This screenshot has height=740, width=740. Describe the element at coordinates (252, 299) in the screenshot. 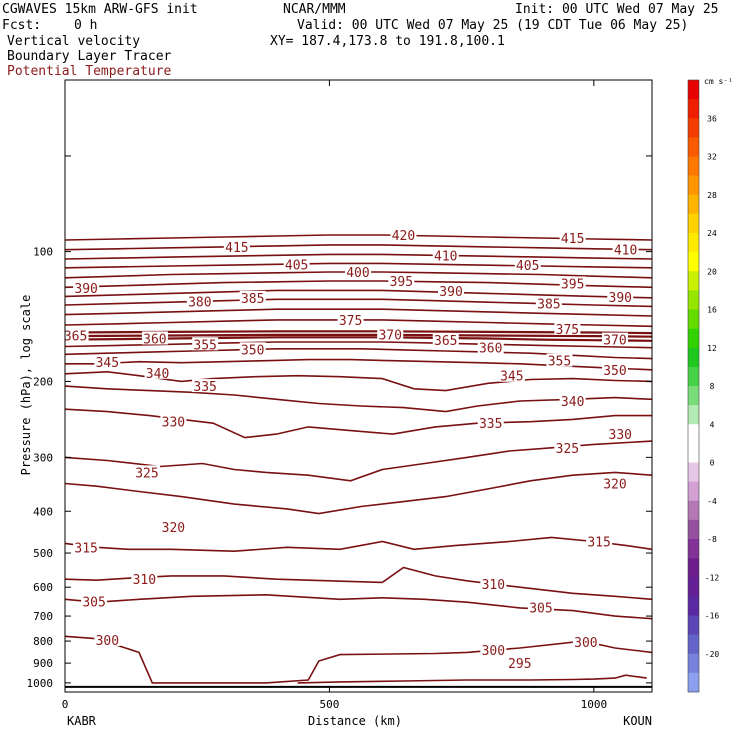

I see `contour-label: 385` at that location.